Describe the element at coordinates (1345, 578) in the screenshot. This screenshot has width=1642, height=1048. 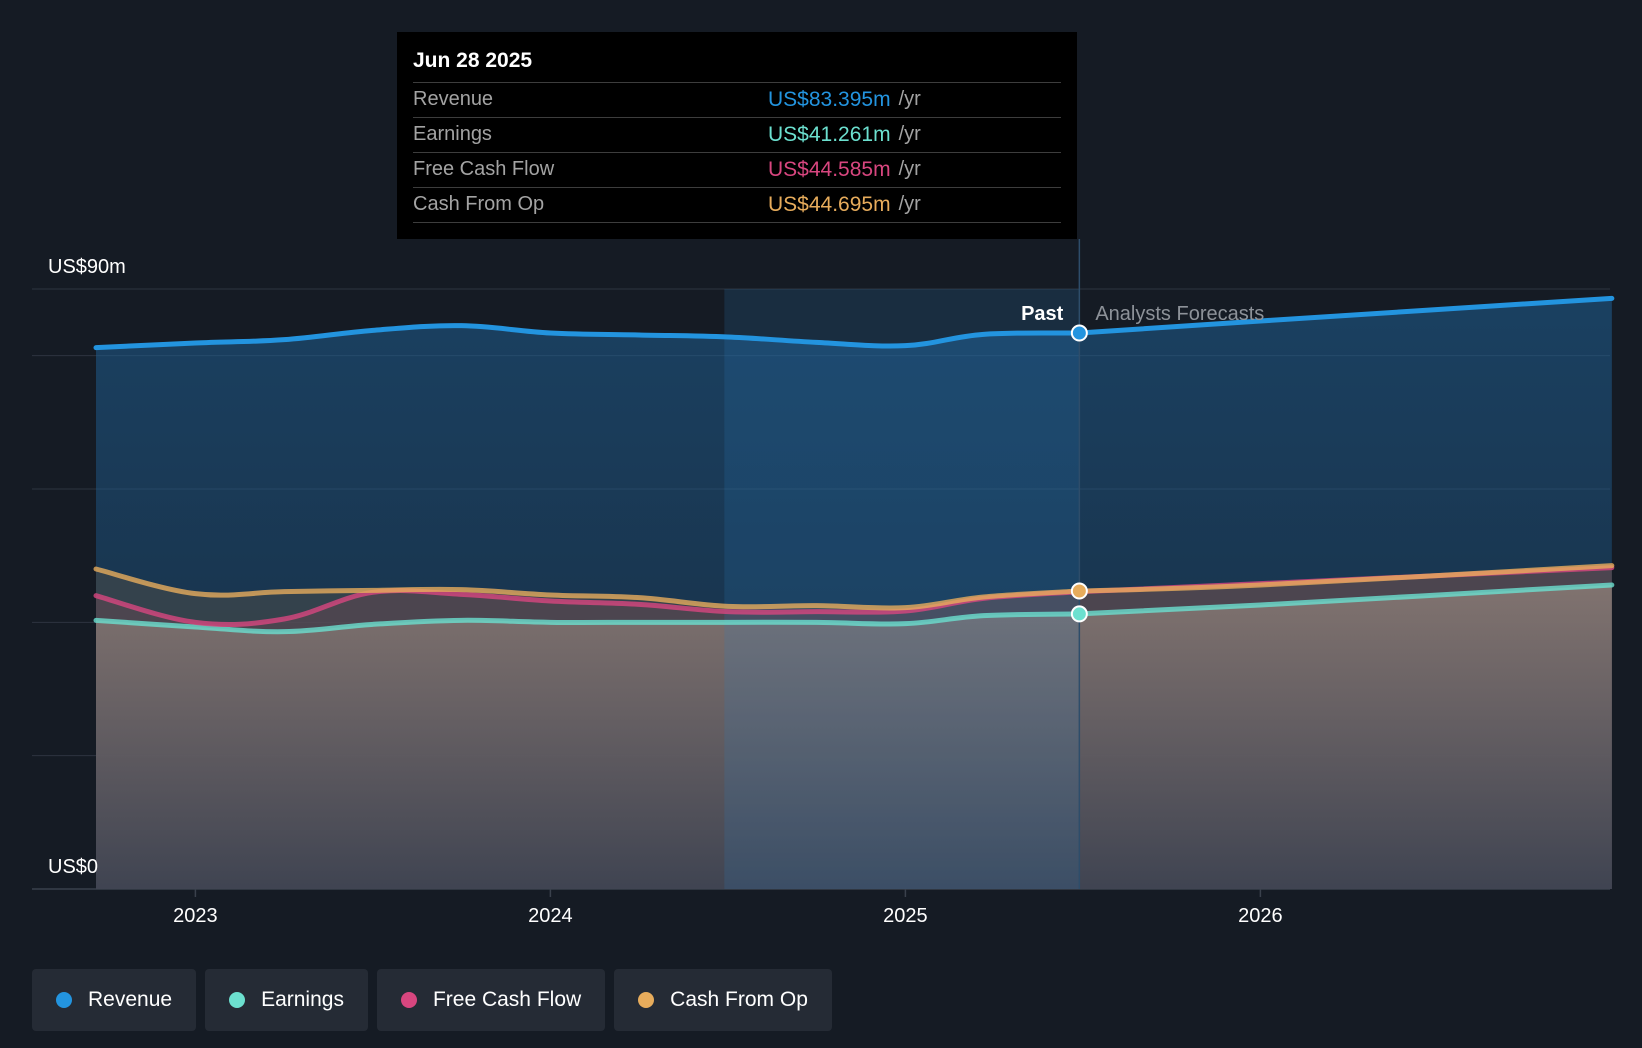
I see `cash-from-op-forecast-line` at that location.